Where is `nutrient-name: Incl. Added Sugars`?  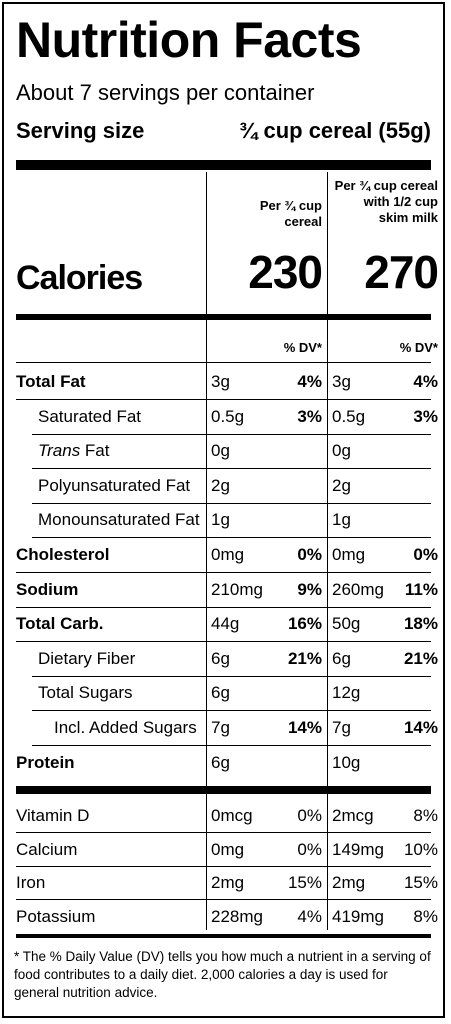
nutrient-name: Incl. Added Sugars is located at coordinates (125, 727).